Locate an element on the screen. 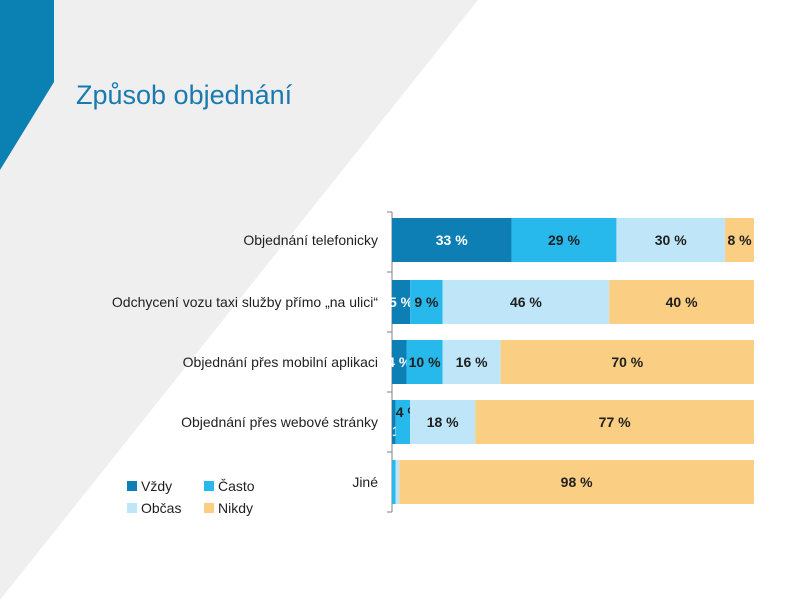 This screenshot has height=600, width=800. data-label: 70 % is located at coordinates (627, 362).